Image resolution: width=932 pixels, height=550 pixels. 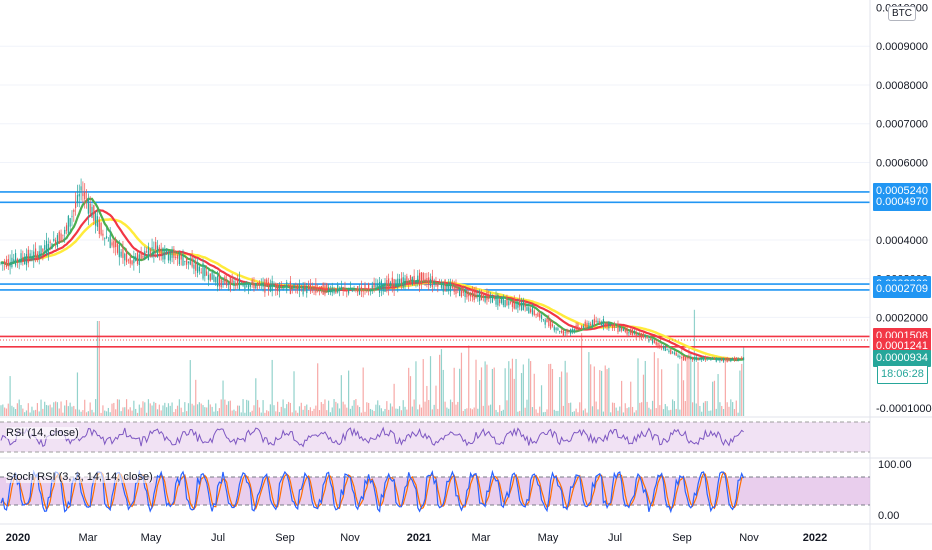 What do you see at coordinates (888, 516) in the screenshot?
I see `stoch-tick-label: 0.00` at bounding box center [888, 516].